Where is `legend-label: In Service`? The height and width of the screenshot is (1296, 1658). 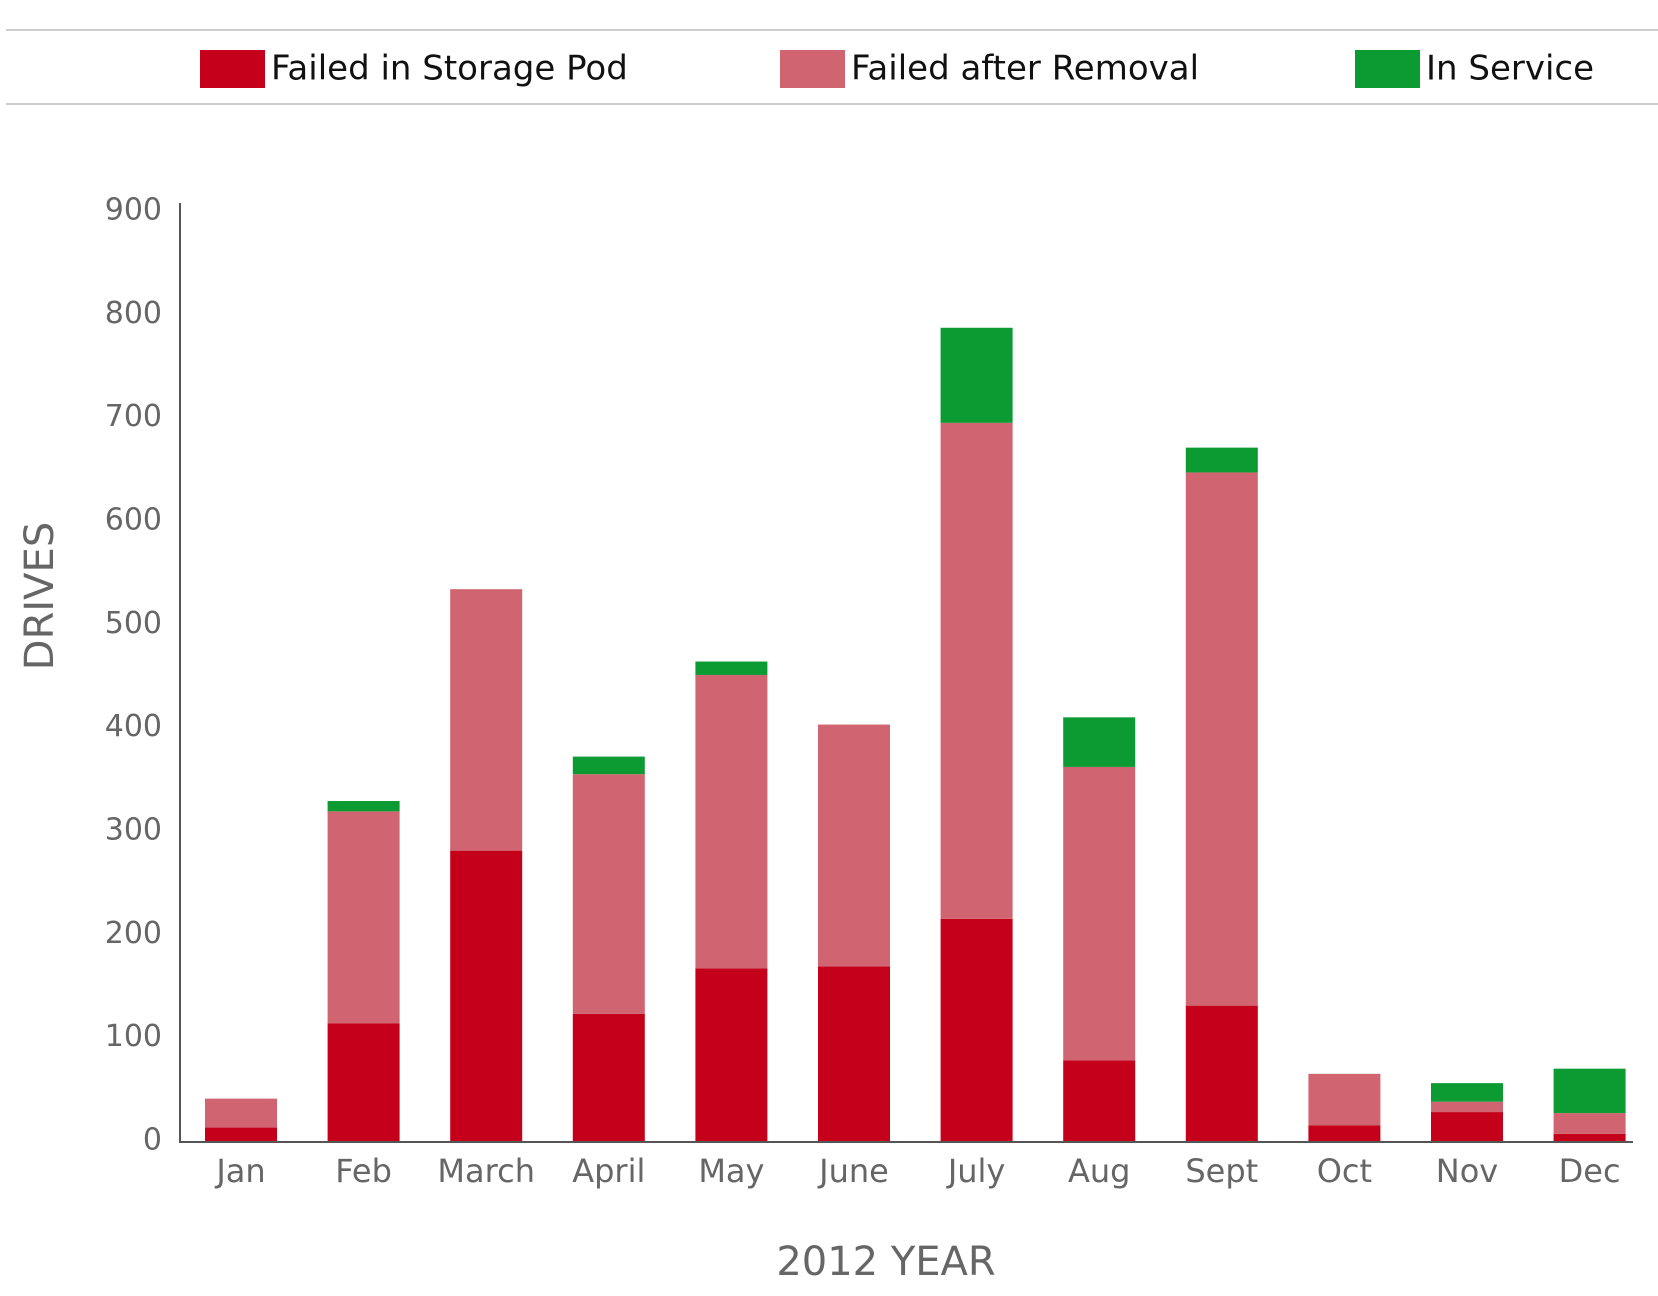
legend-label: In Service is located at coordinates (1510, 69).